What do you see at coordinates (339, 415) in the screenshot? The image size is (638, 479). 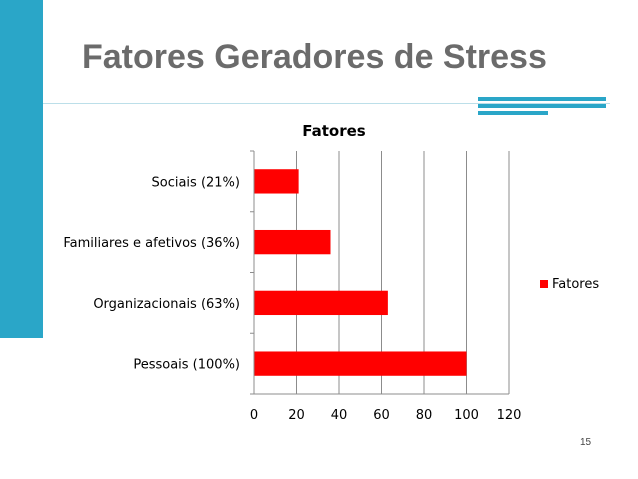 I see `x-tick-label: 40` at bounding box center [339, 415].